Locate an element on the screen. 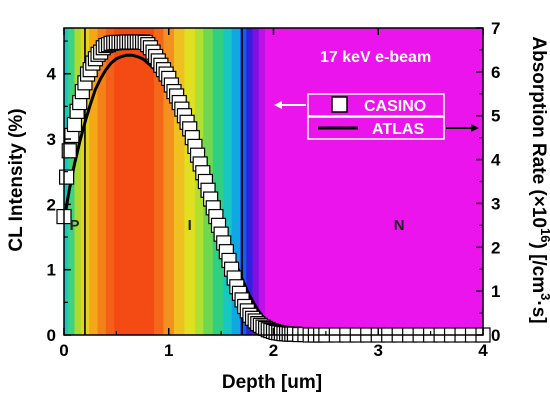 This screenshot has width=550, height=401. legend: CASINO ATLAS is located at coordinates (376, 116).